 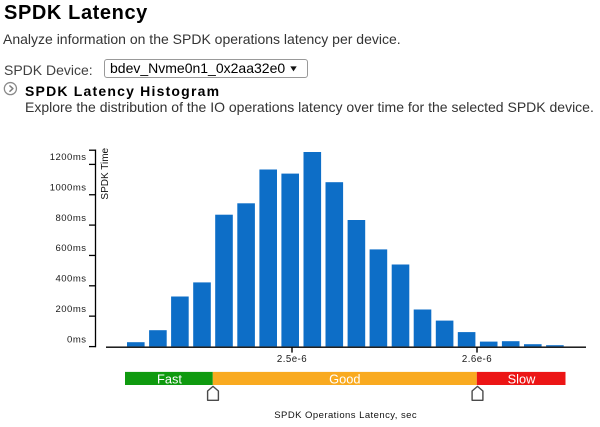 I want to click on svg-text: 2.5e-6, so click(x=292, y=359).